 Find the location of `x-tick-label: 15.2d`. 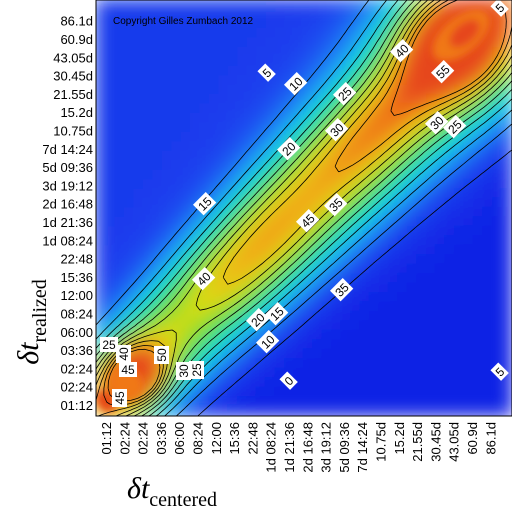

x-tick-label: 15.2d is located at coordinates (399, 438).